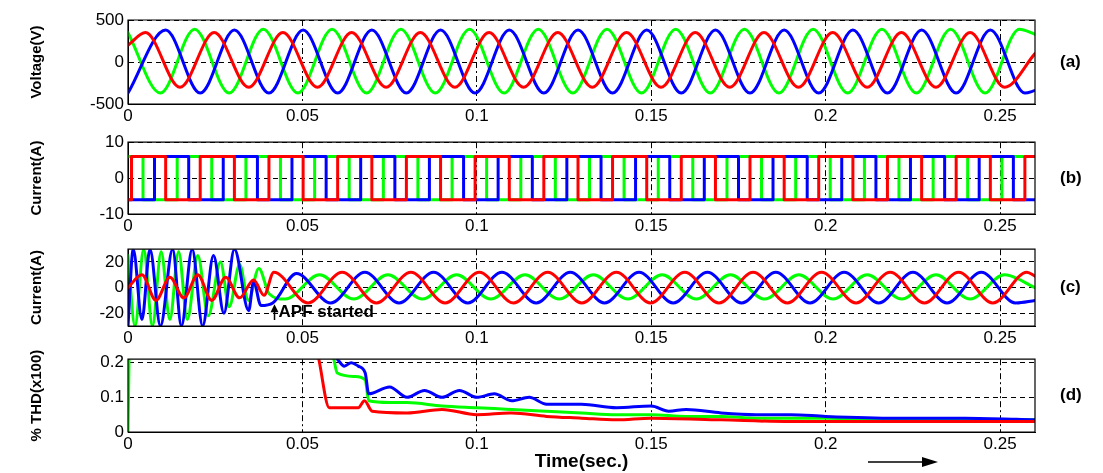  Describe the element at coordinates (36, 62) in the screenshot. I see `y-axis-title: Voltage(V)` at that location.